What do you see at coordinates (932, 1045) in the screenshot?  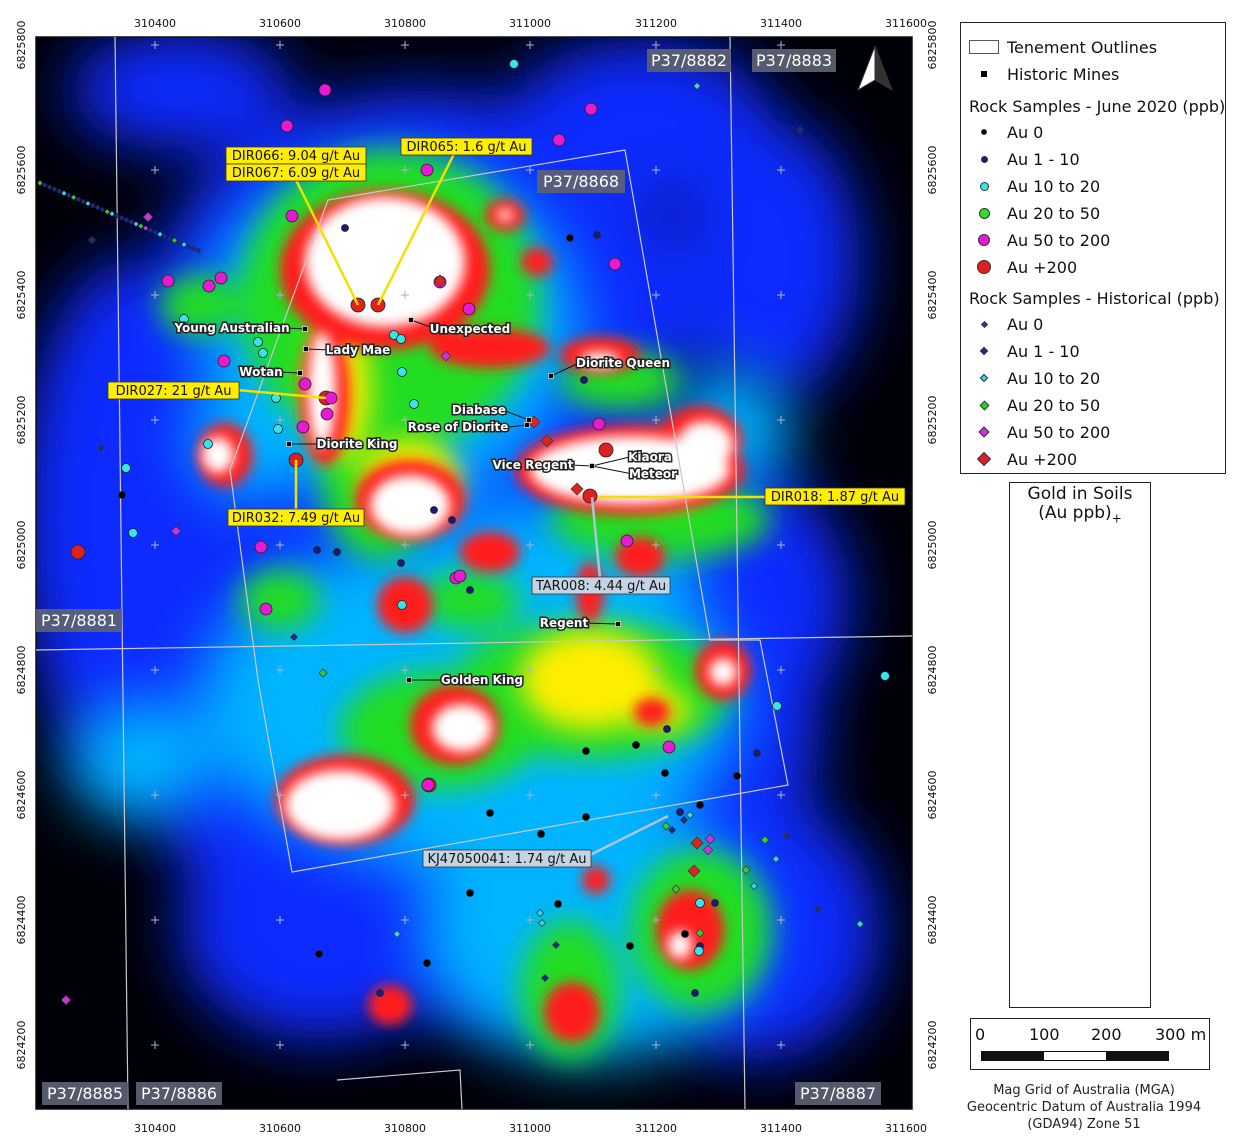 I see `northing-tick-right: 6824200` at bounding box center [932, 1045].